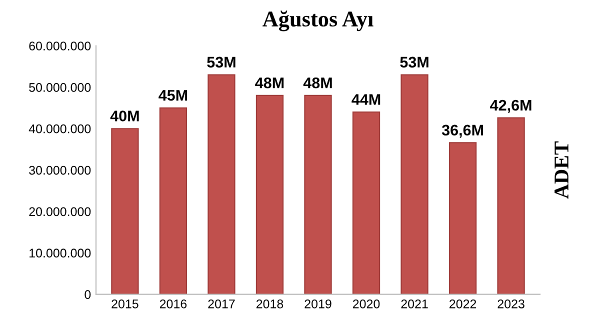  Describe the element at coordinates (173, 95) in the screenshot. I see `data-label: 45M` at that location.